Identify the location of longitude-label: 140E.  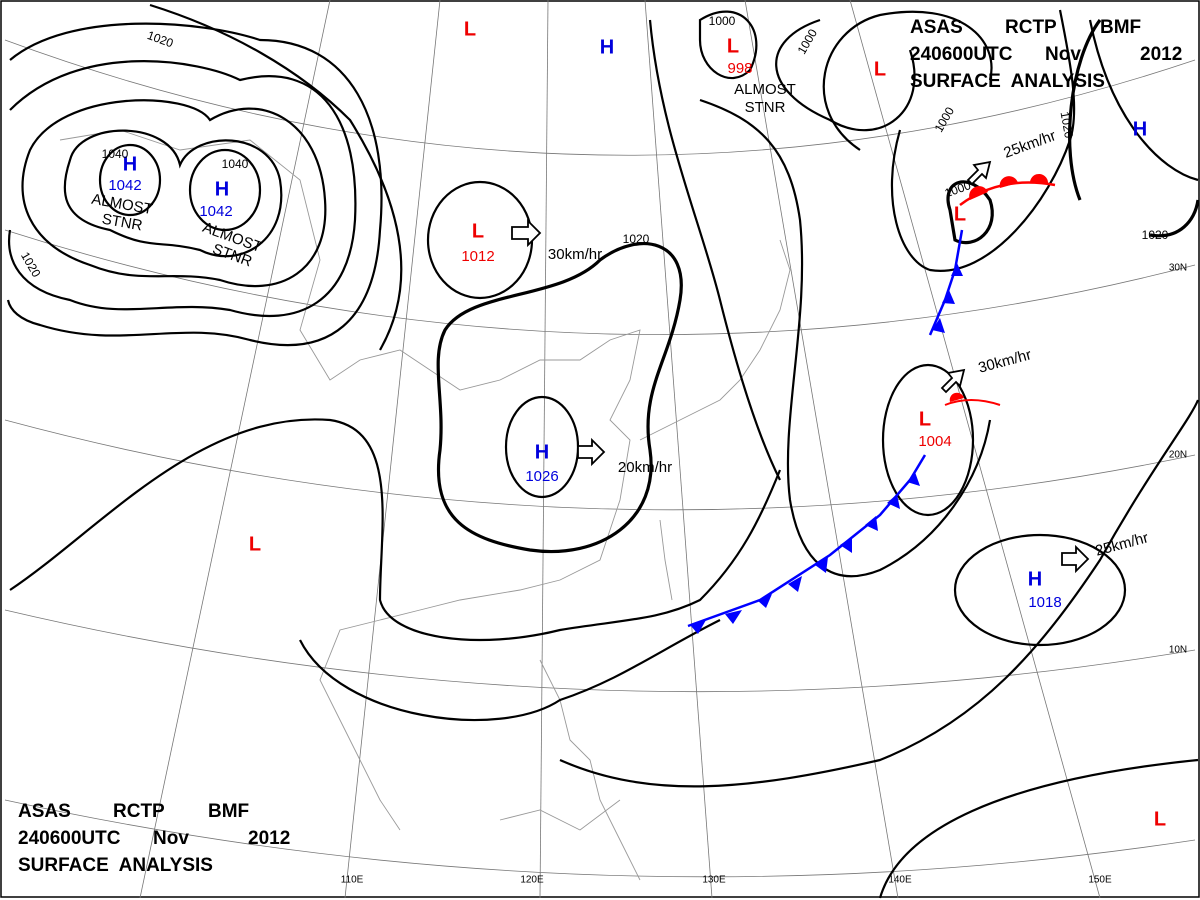
(900, 880).